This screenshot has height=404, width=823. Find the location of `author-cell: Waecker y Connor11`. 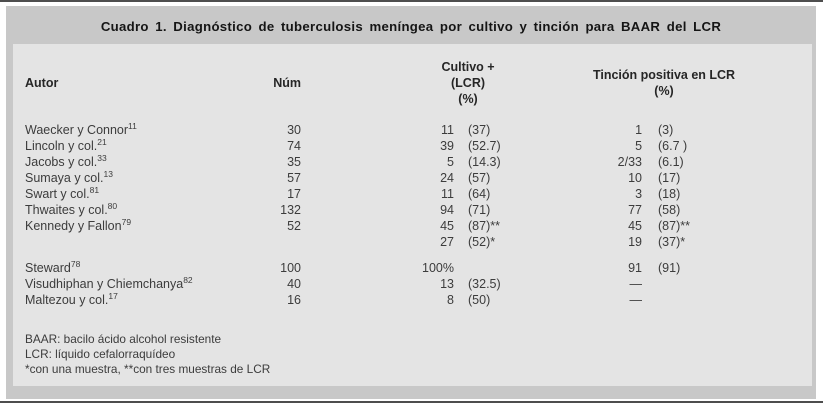

author-cell: Waecker y Connor11 is located at coordinates (133, 130).